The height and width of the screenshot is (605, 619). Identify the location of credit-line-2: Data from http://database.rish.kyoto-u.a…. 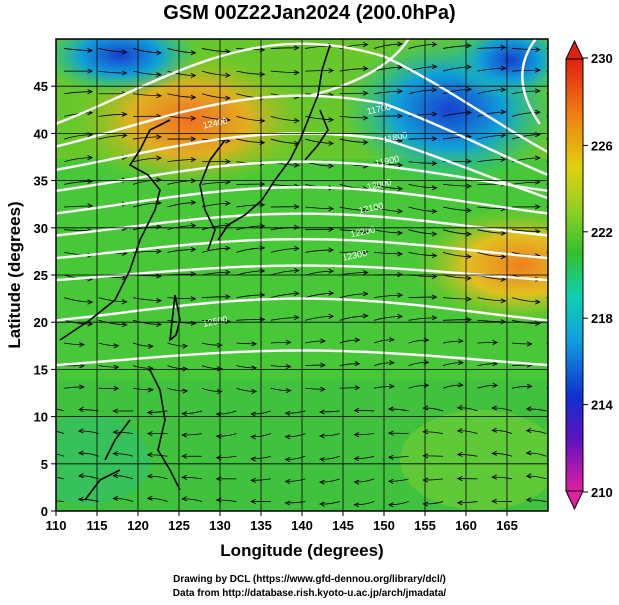
(309, 593).